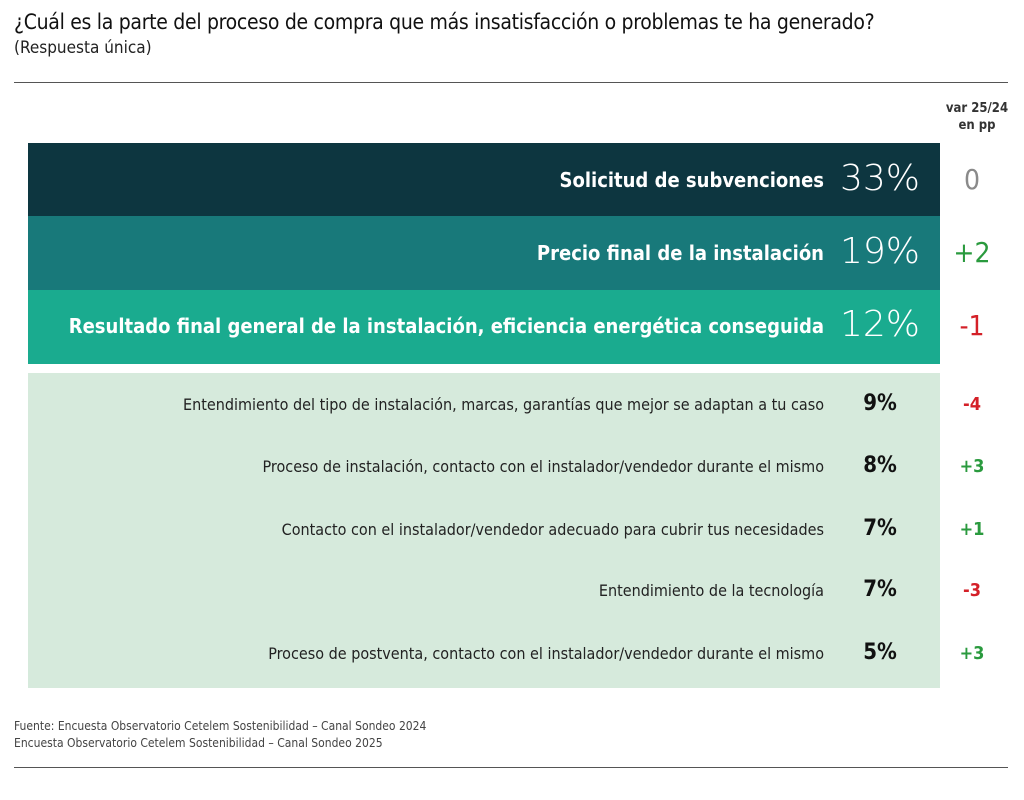  Describe the element at coordinates (880, 404) in the screenshot. I see `row-value: 9%` at that location.